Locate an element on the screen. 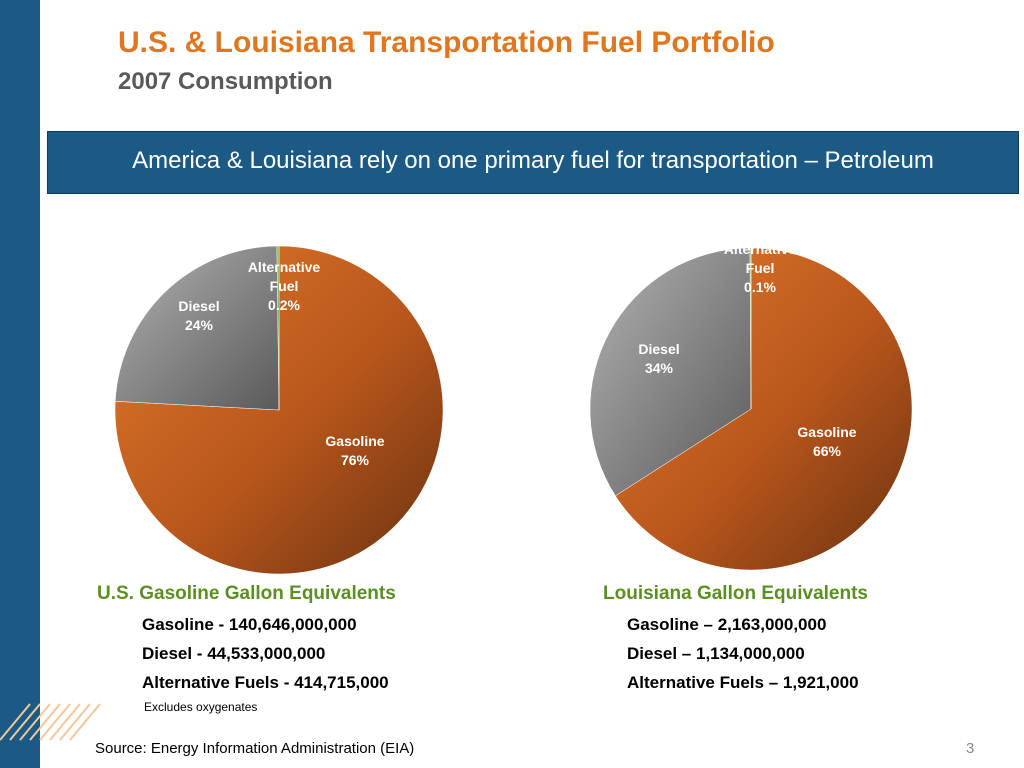  louisiana-pie-chart: Gasoline 66% Diesel 34% Alternative Fuel 0.1% is located at coordinates (751, 406).